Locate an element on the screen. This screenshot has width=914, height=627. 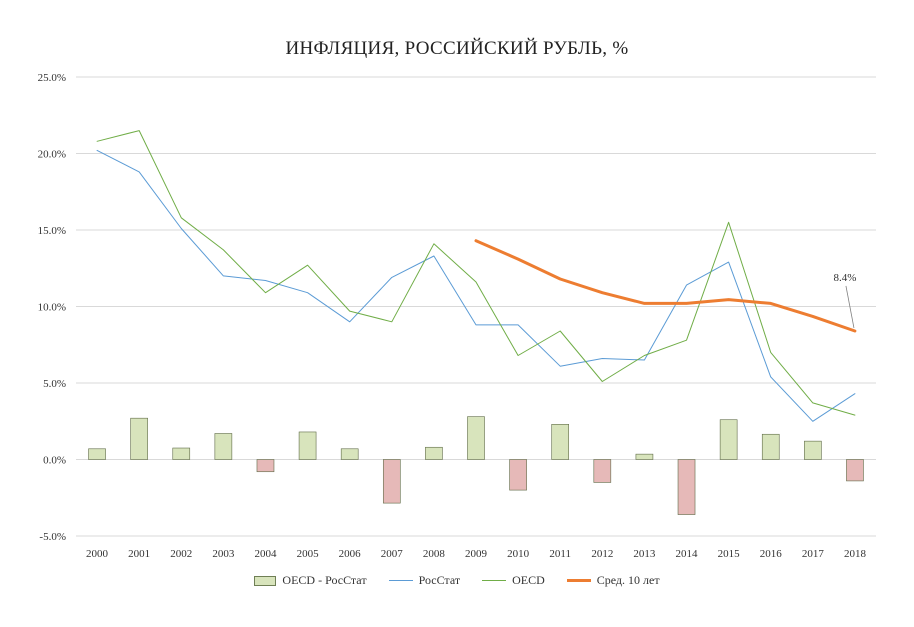
x-tick-label: 2000 is located at coordinates (97, 554).